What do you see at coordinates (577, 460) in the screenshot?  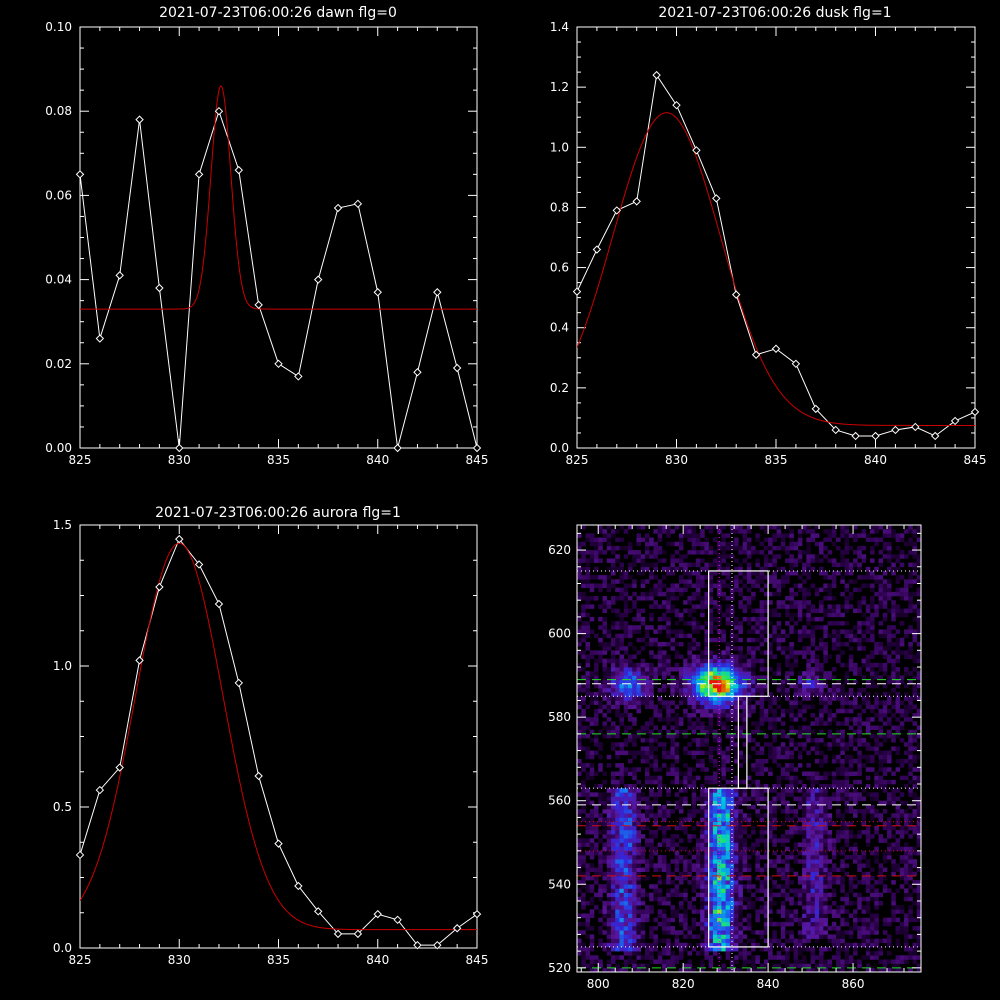 I see `x-tick-label: 825` at bounding box center [577, 460].